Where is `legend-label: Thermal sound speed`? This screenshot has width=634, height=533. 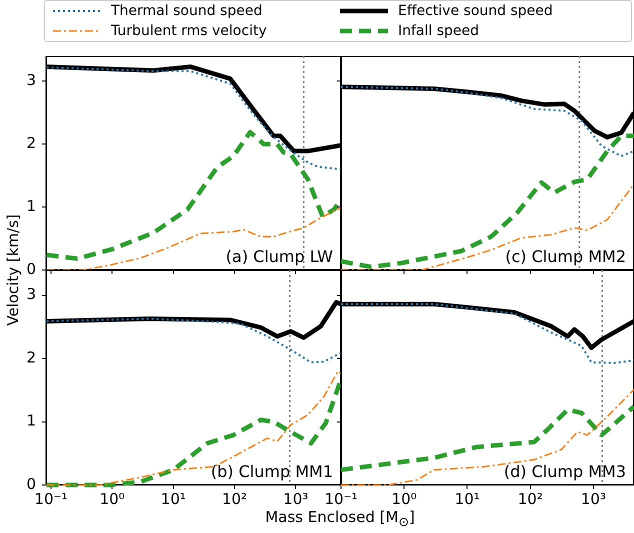
legend-label: Thermal sound speed is located at coordinates (186, 11).